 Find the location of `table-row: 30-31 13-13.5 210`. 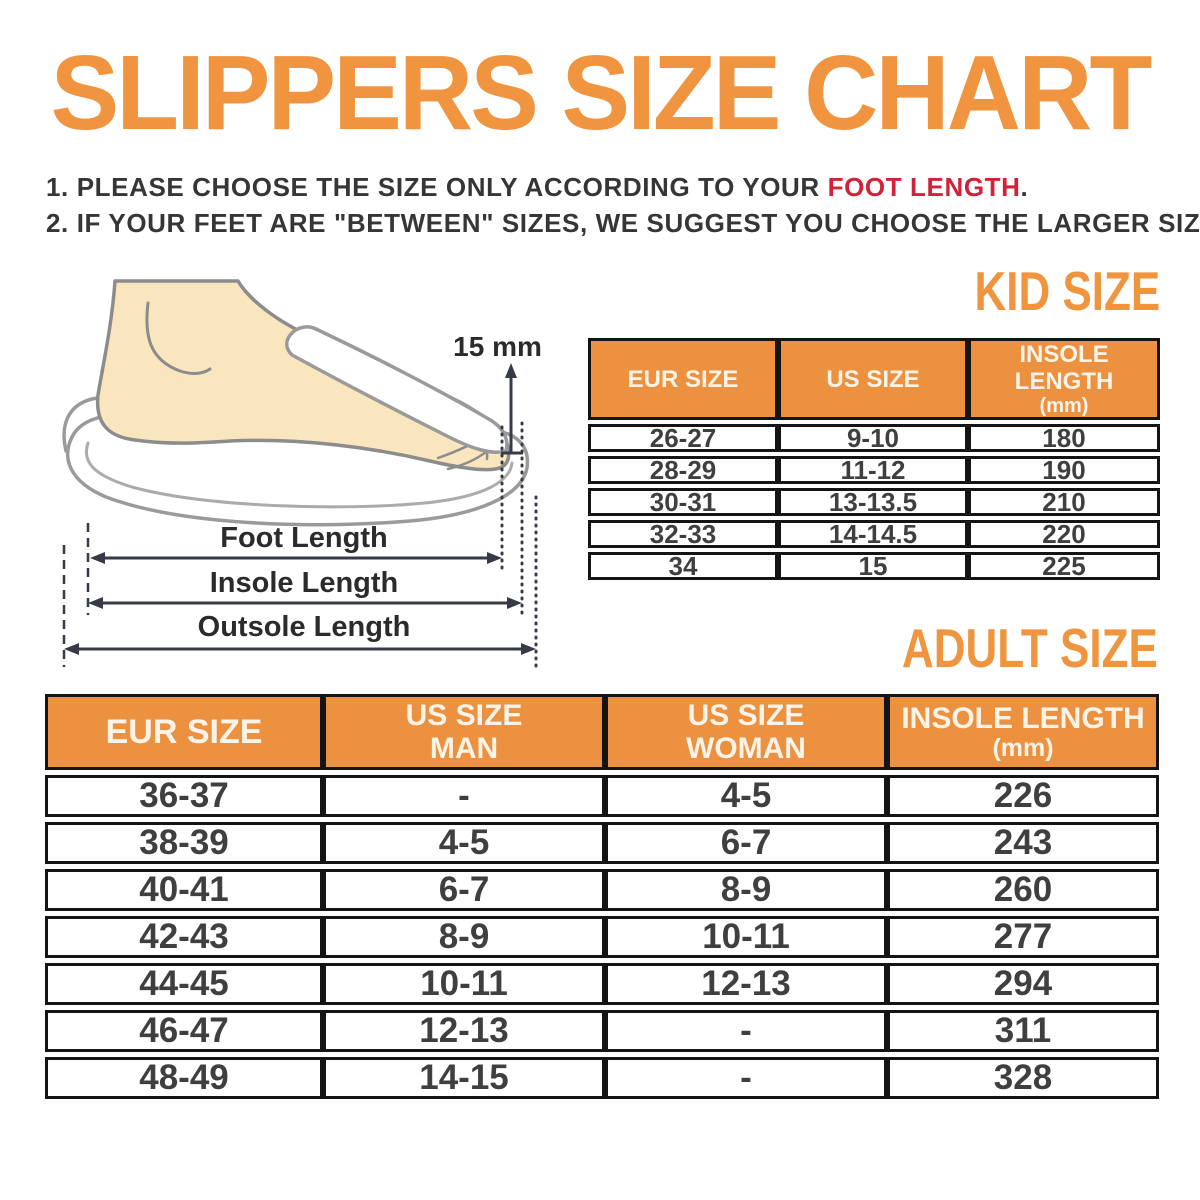

table-row: 30-31 13-13.5 210 is located at coordinates (874, 502).